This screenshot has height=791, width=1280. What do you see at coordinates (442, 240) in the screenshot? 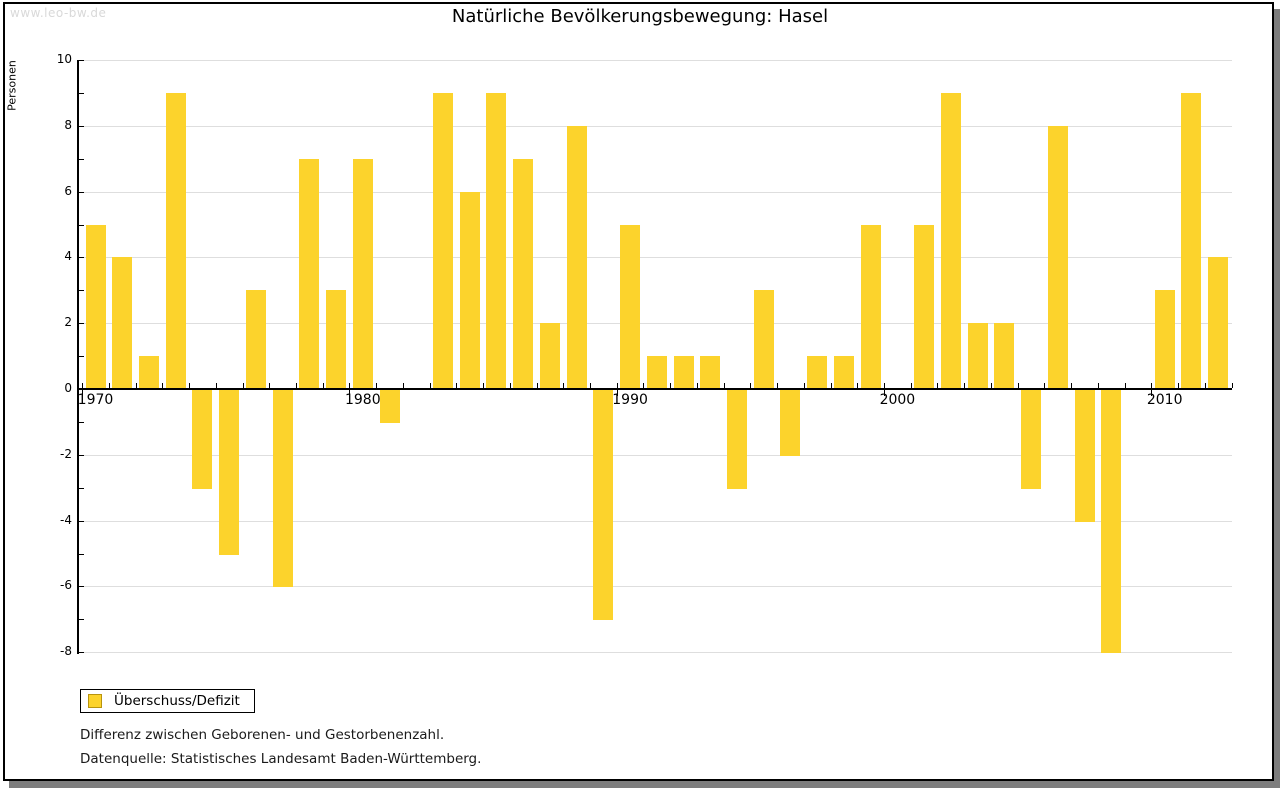
I see `bar-1983` at bounding box center [442, 240].